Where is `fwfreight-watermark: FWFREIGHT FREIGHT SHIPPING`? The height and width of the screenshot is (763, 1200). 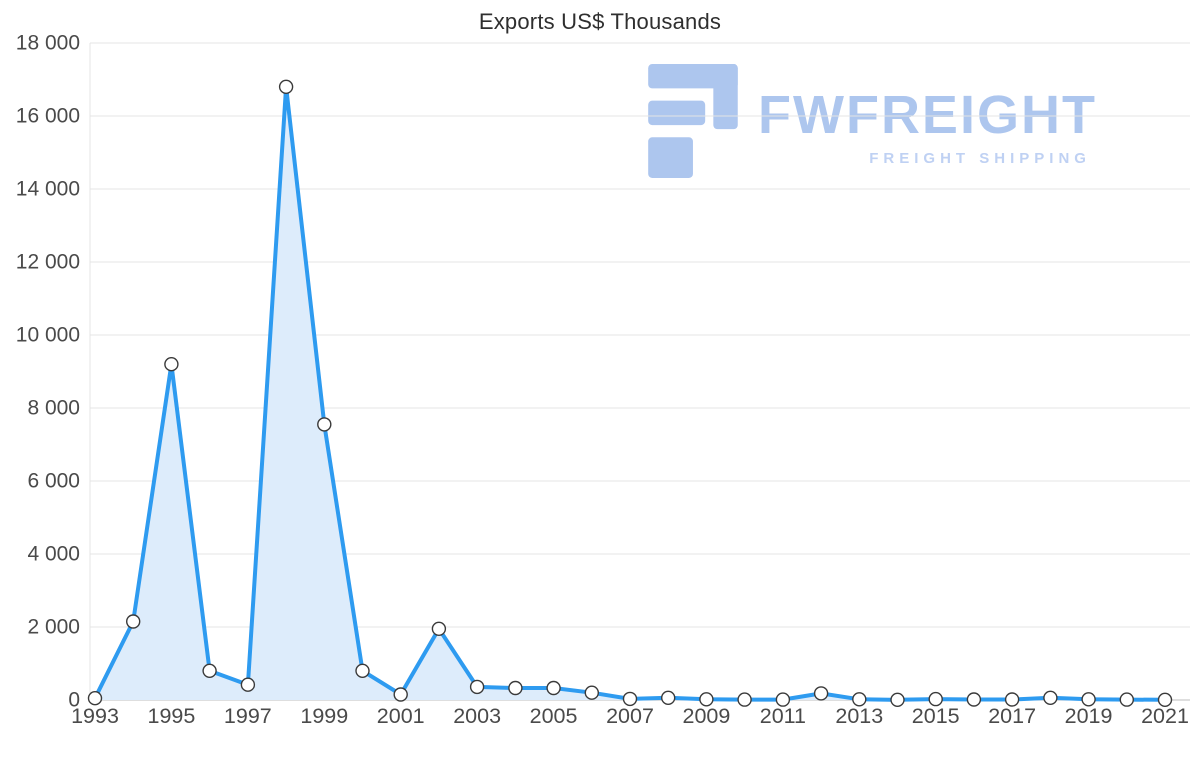
fwfreight-watermark: FWFREIGHT FREIGHT SHIPPING is located at coordinates (872, 121).